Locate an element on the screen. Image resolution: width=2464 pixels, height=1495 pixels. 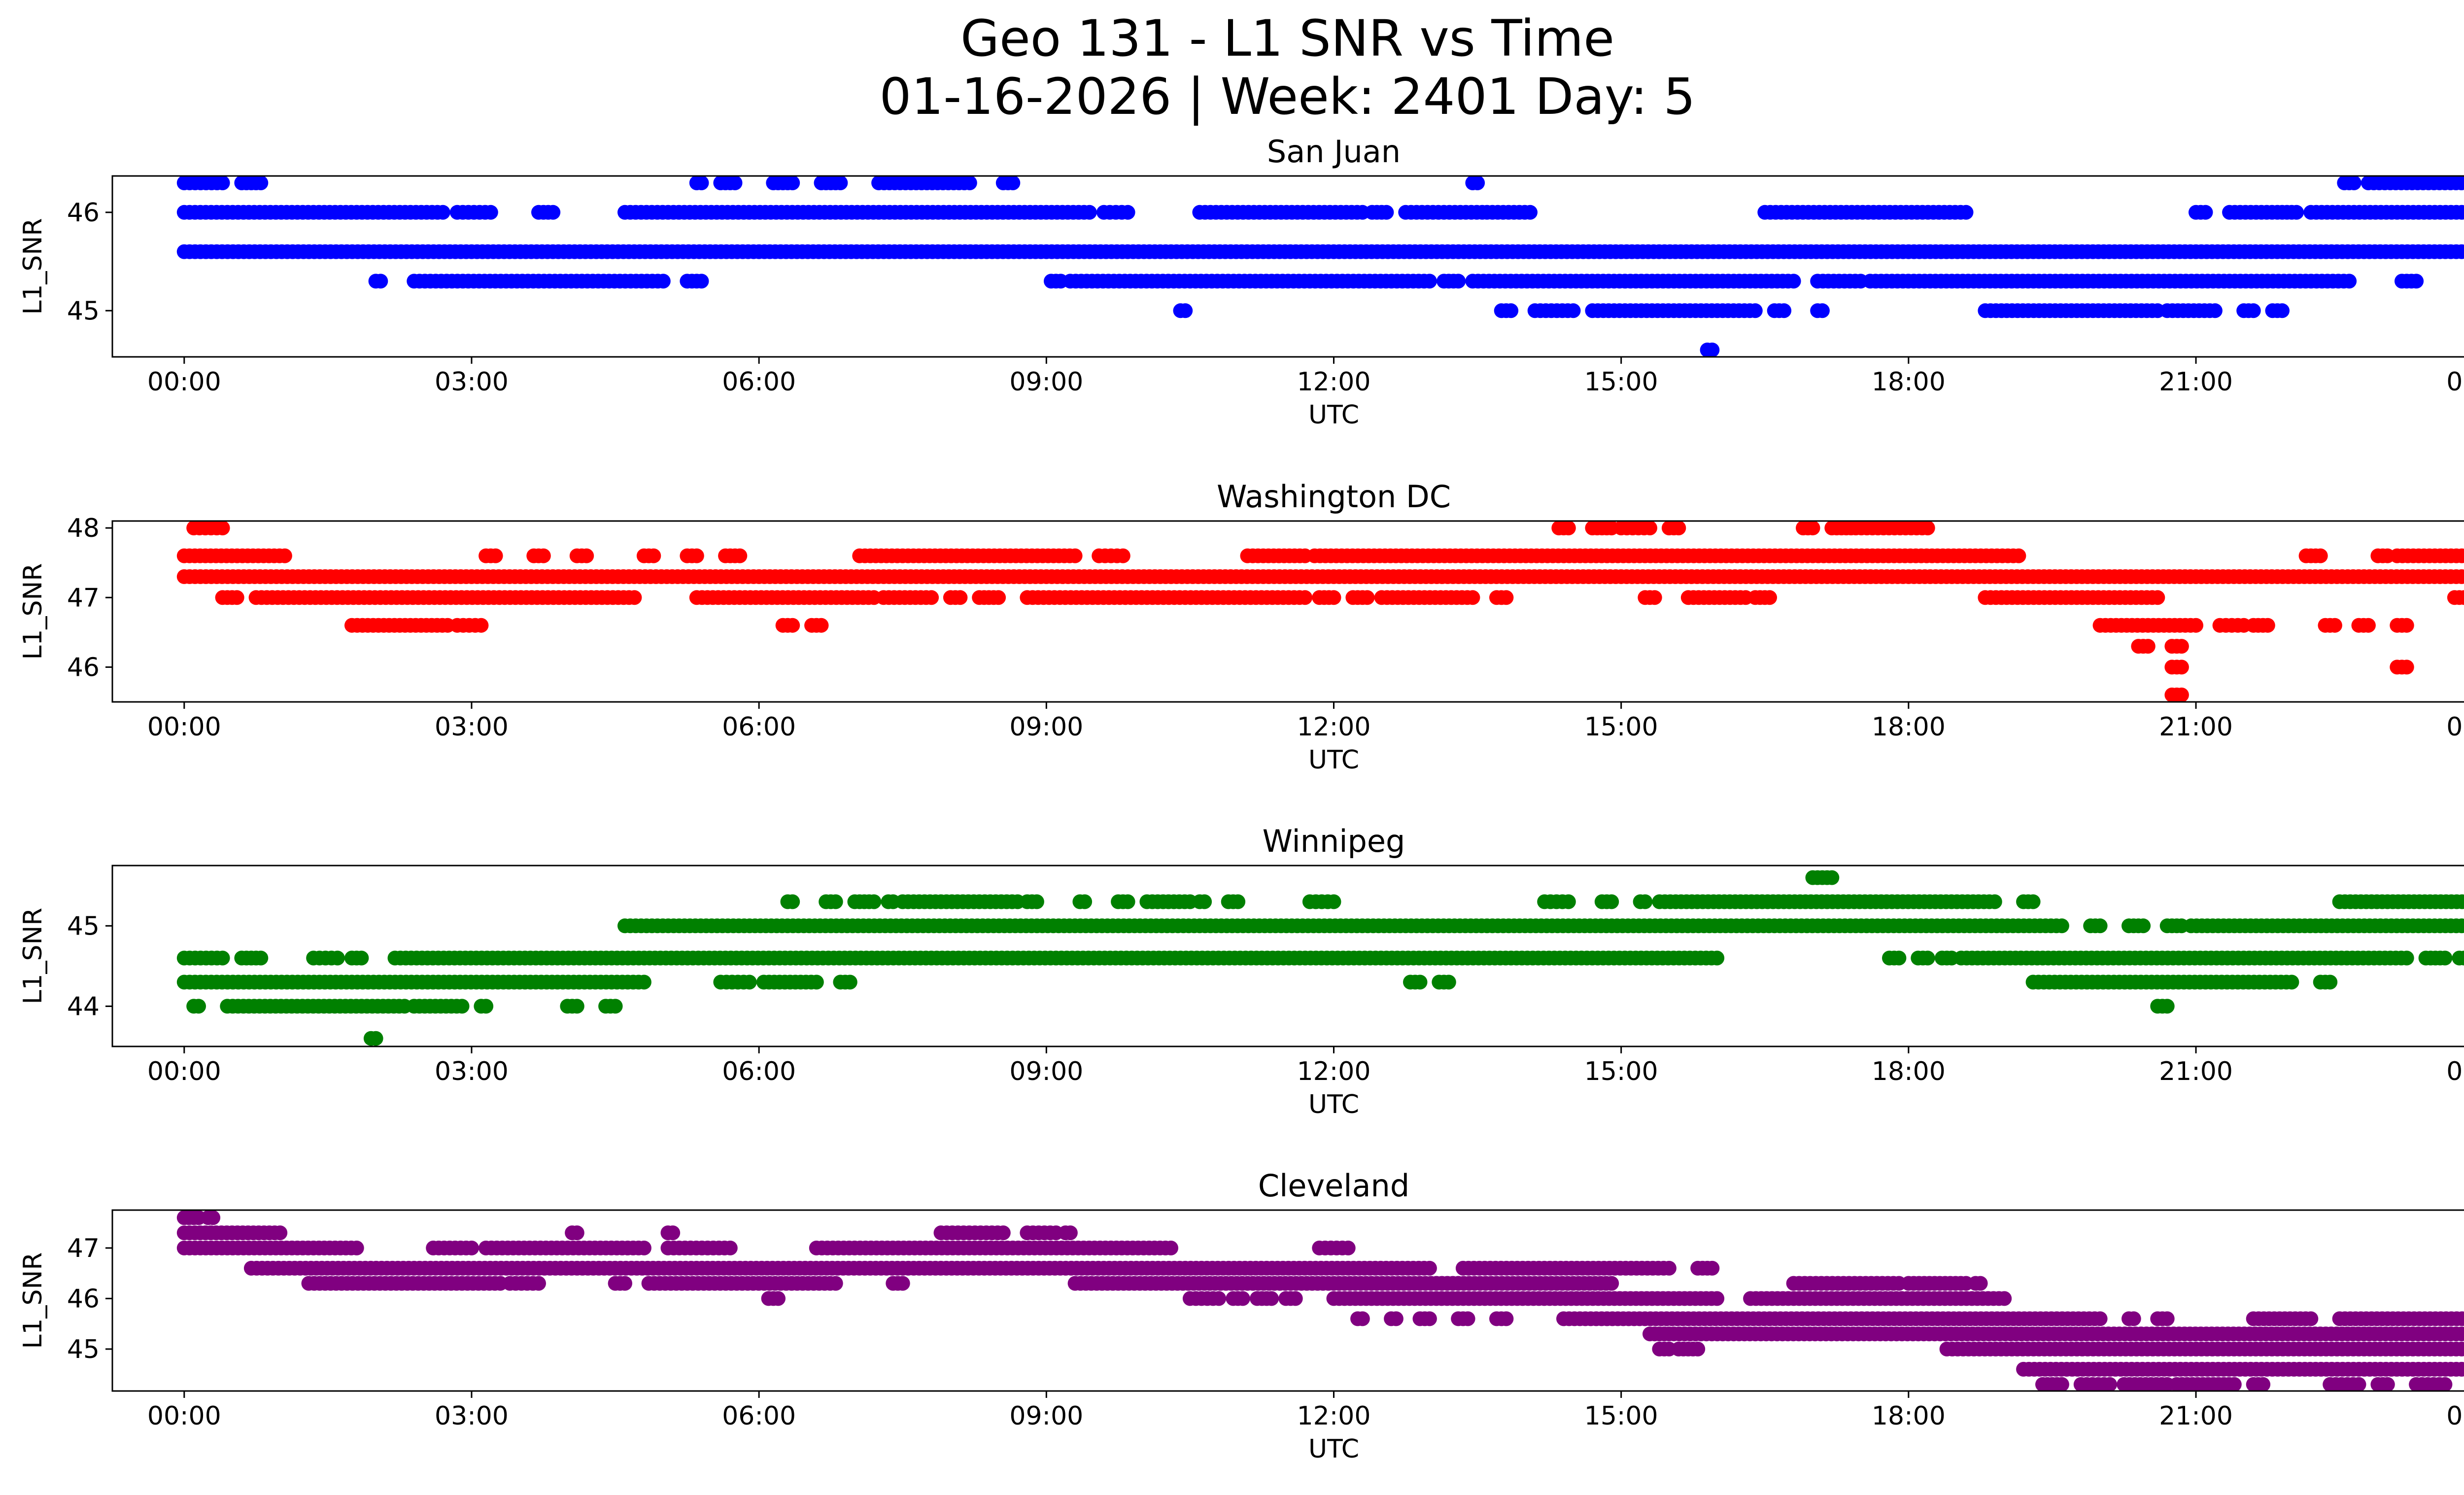
y-tick-label: 47 is located at coordinates (83, 598).